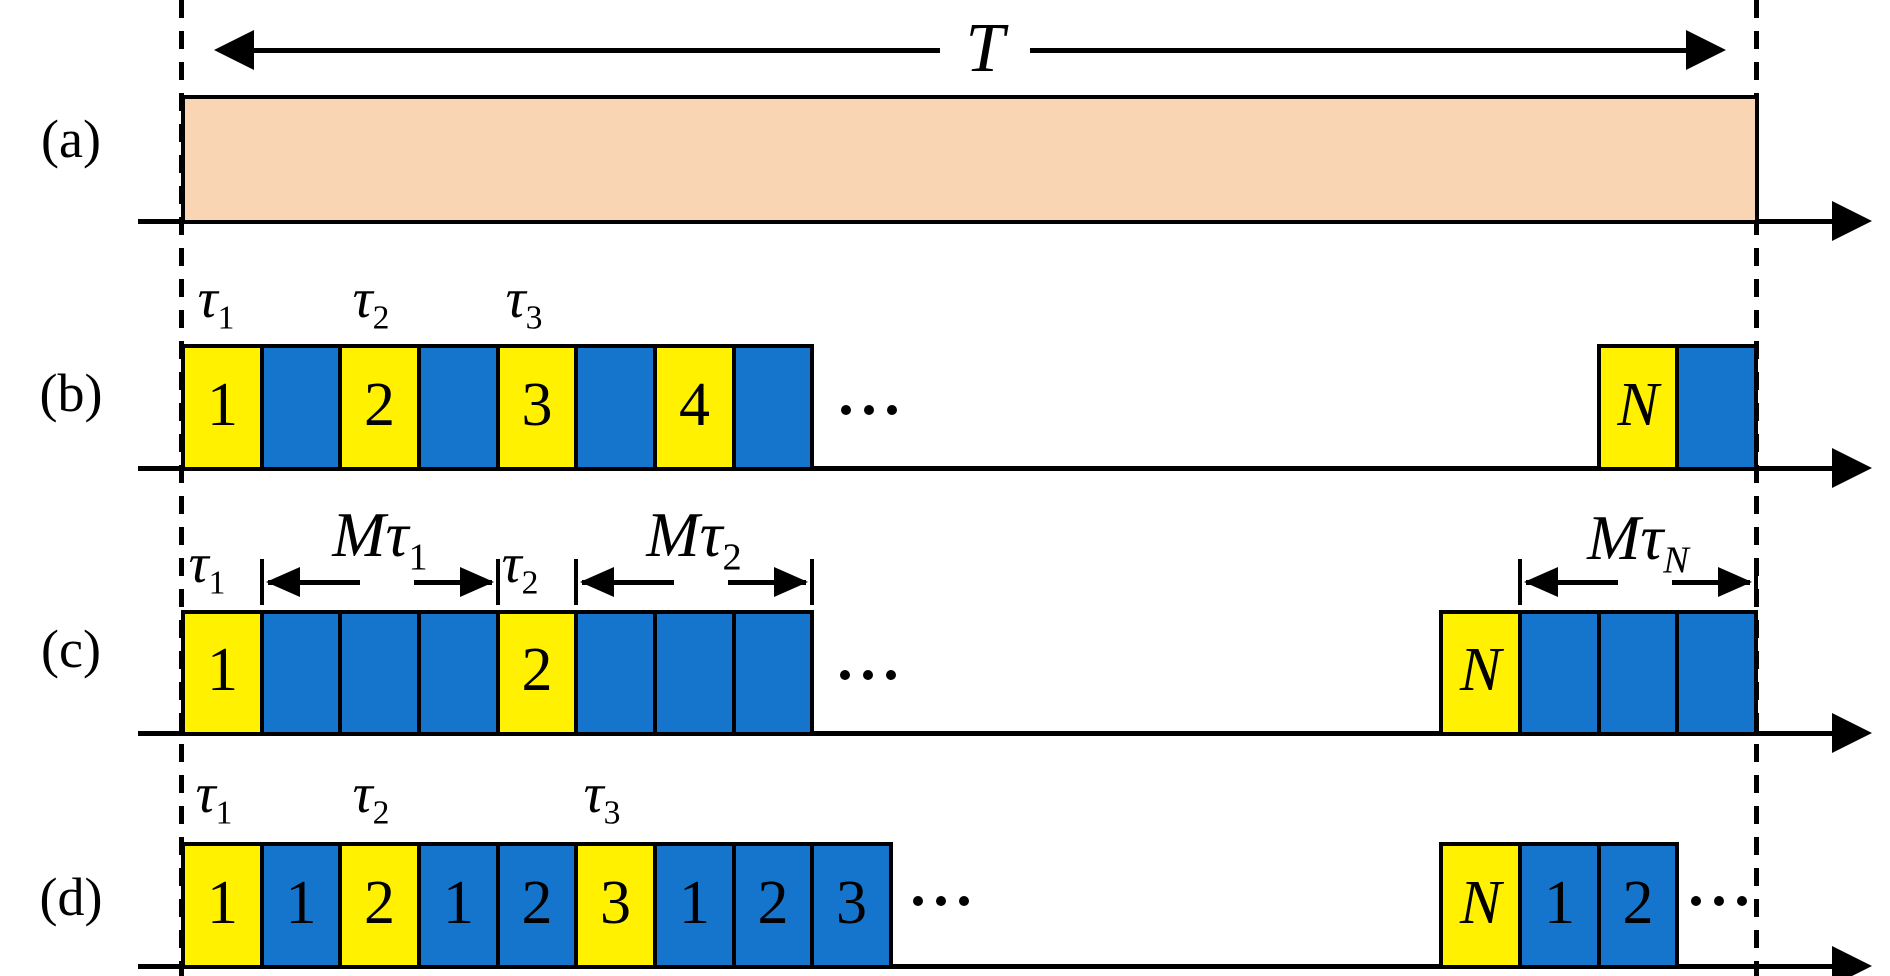 This screenshot has height=976, width=1890. What do you see at coordinates (1852, 468) in the screenshot?
I see `row-b-time-axis-arrowhead` at bounding box center [1852, 468].